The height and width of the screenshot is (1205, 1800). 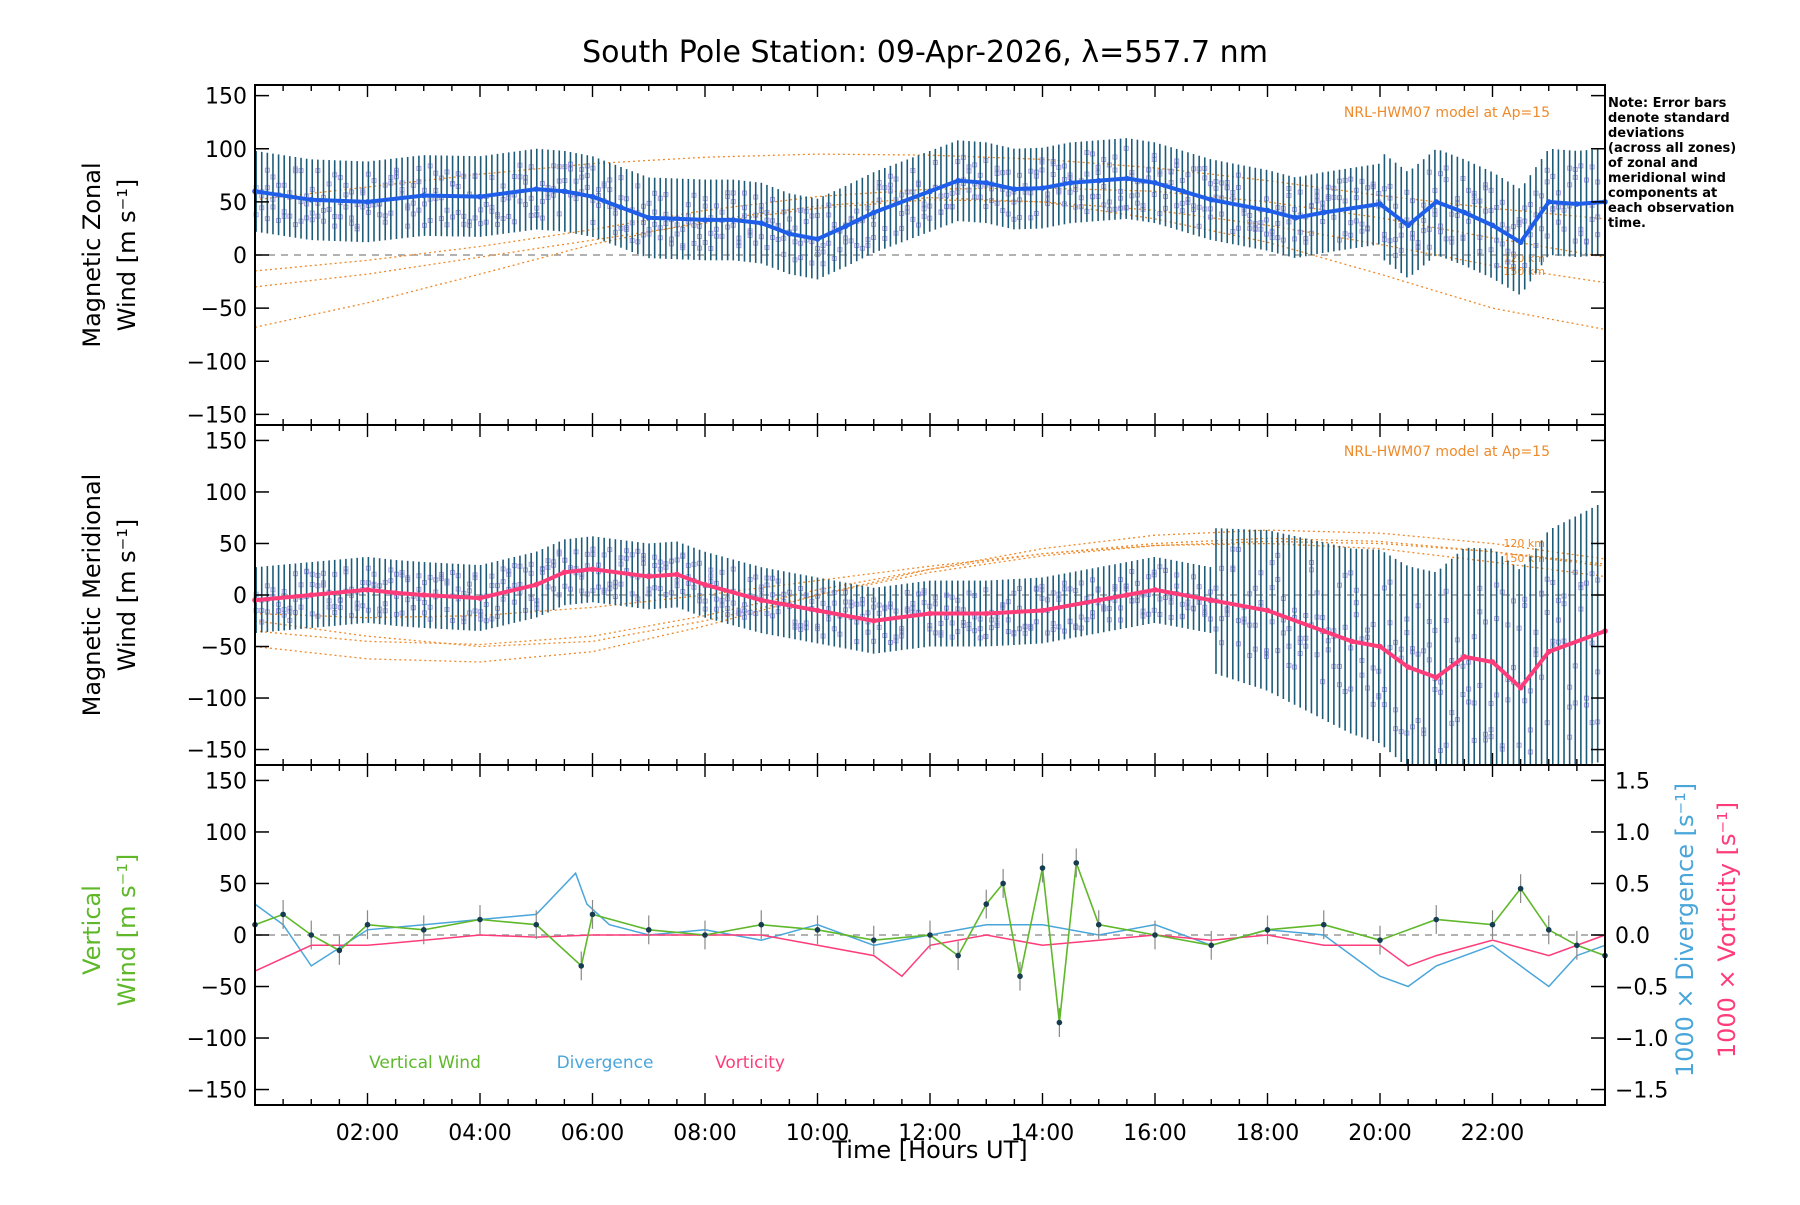 I want to click on meridional-ylabel-line1: Magnetic Meridional, so click(x=92, y=595).